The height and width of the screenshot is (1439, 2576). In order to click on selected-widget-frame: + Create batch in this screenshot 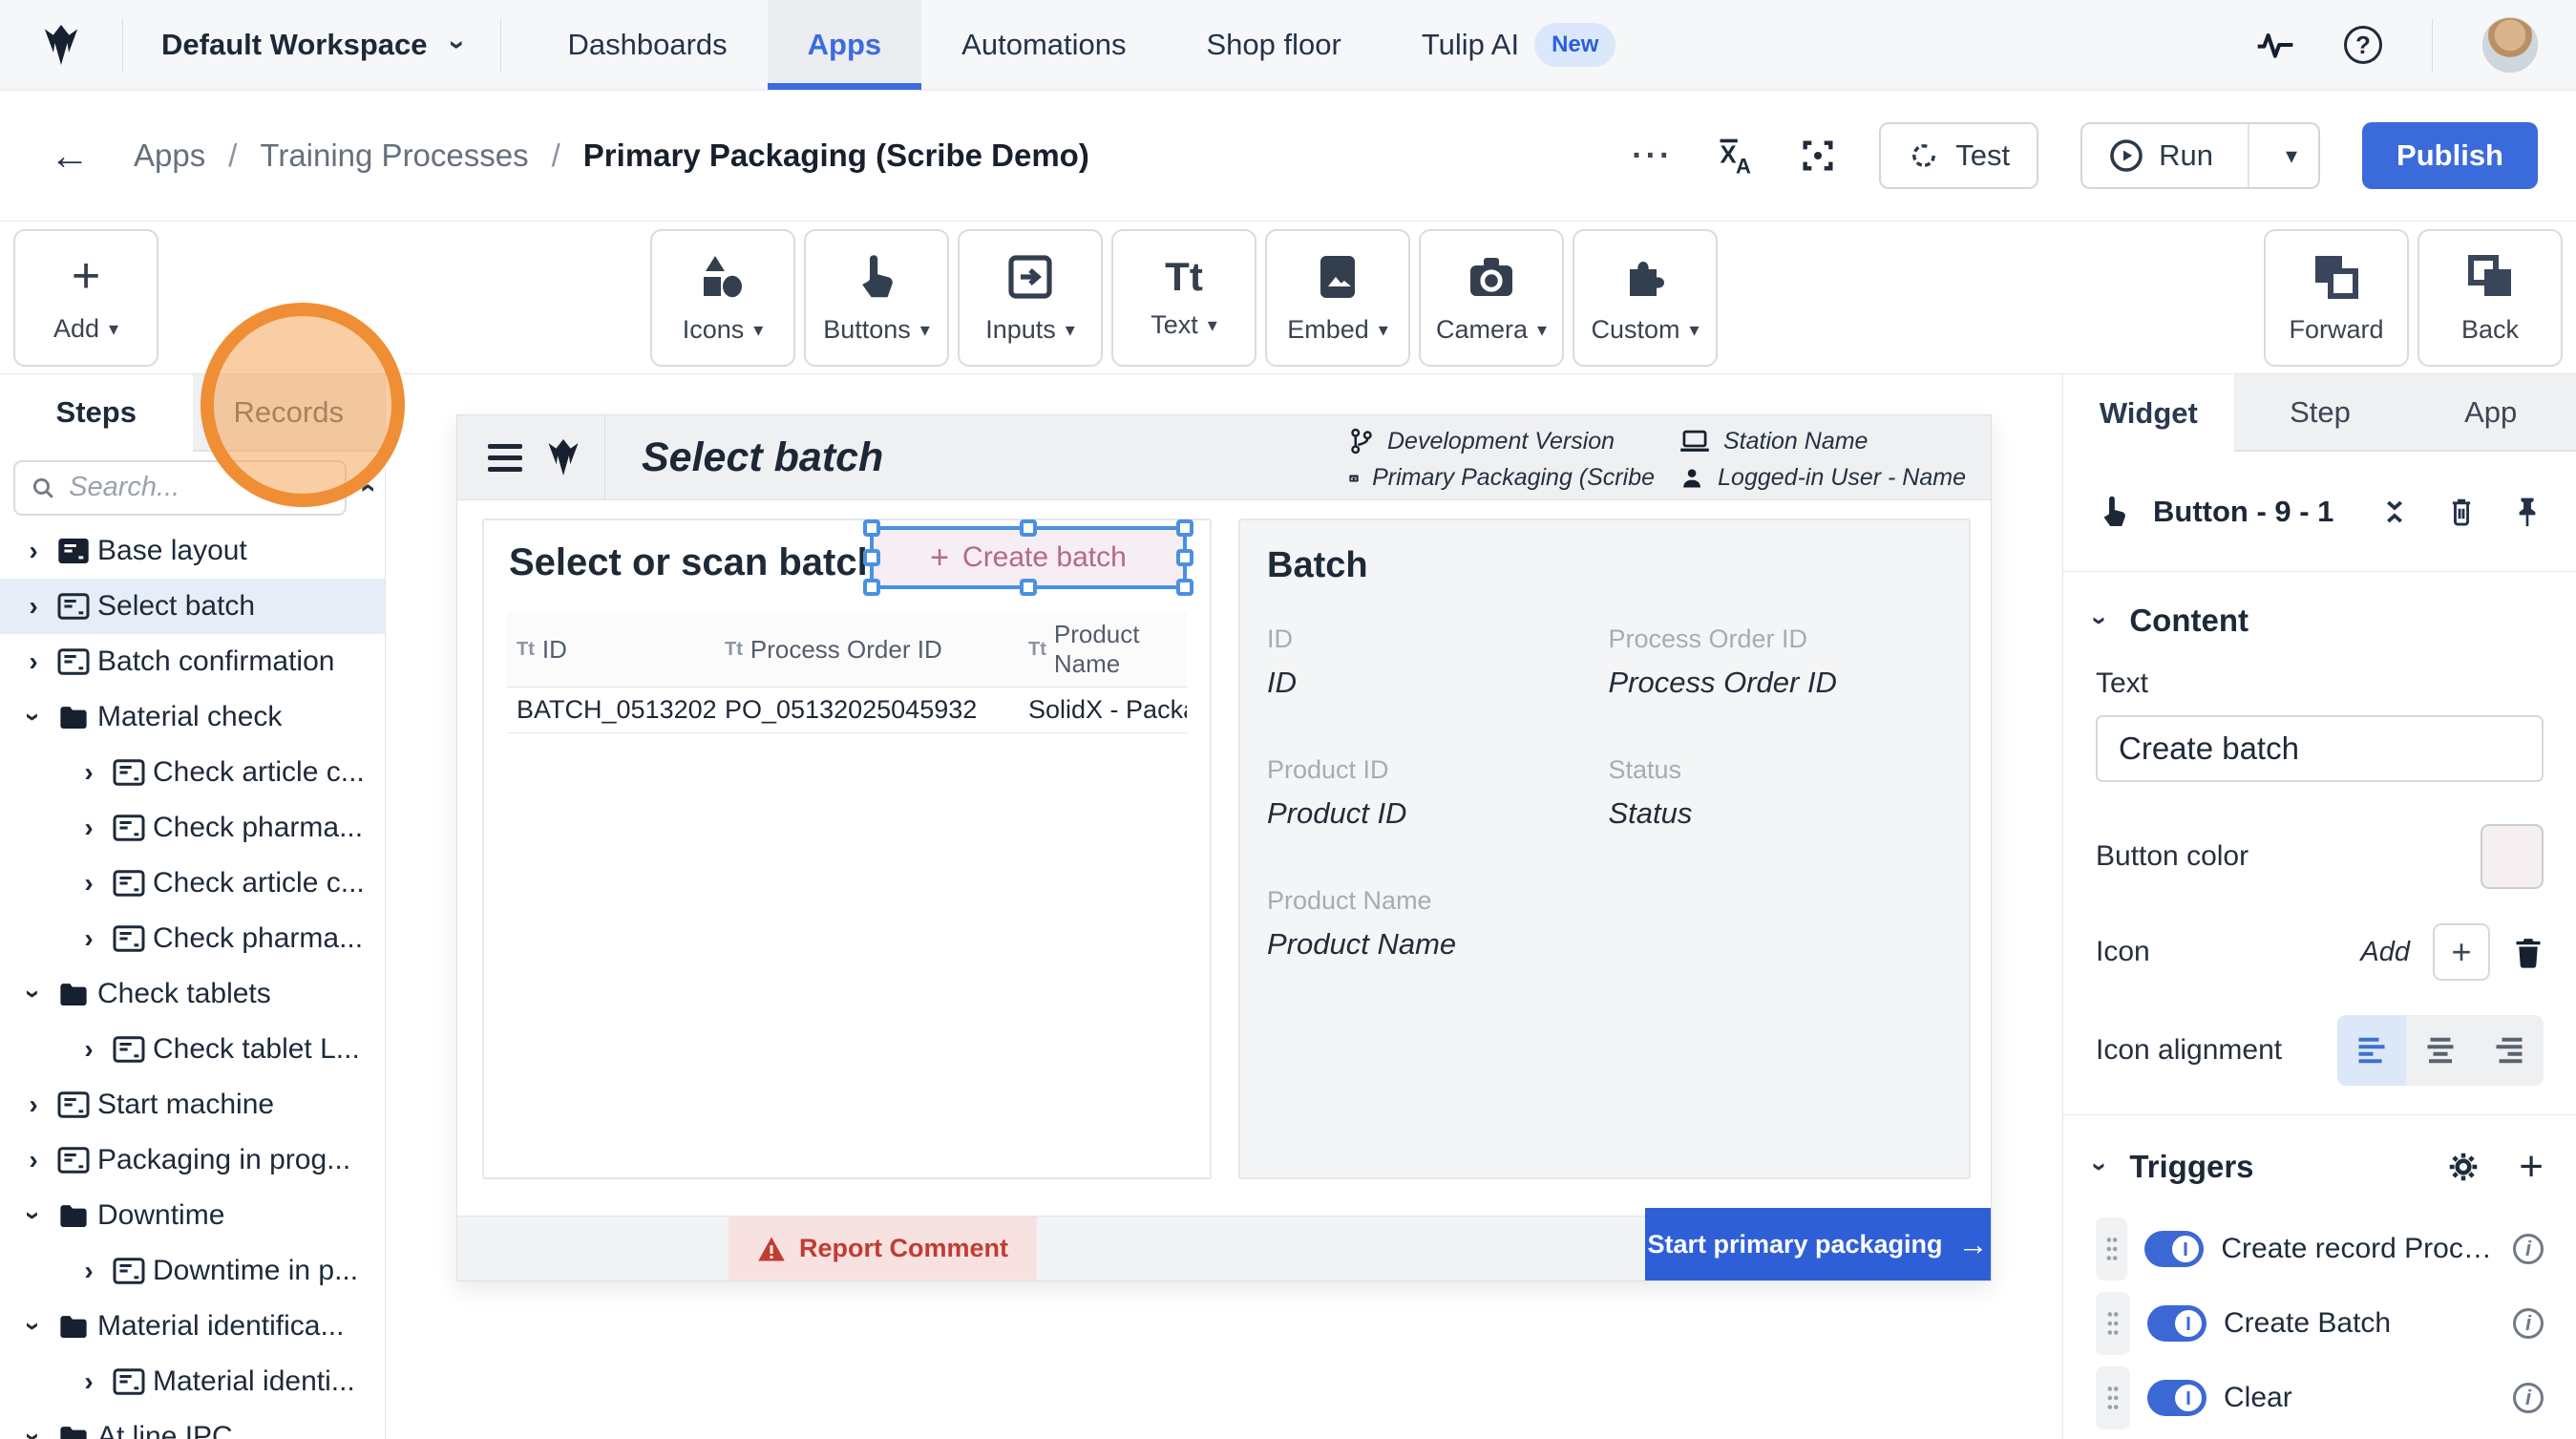, I will do `click(1028, 557)`.